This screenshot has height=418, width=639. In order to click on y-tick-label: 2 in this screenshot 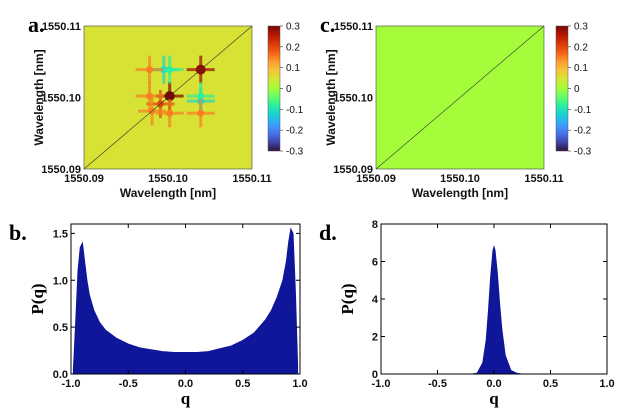, I will do `click(375, 338)`.